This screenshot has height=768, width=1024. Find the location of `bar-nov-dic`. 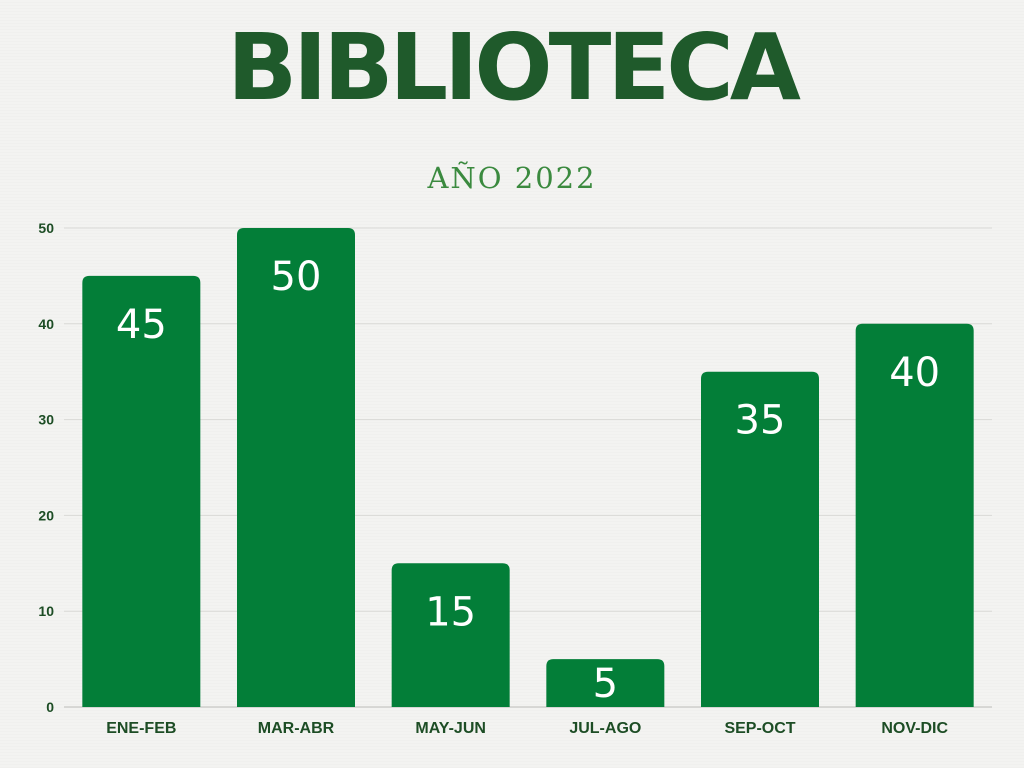

bar-nov-dic is located at coordinates (914, 515).